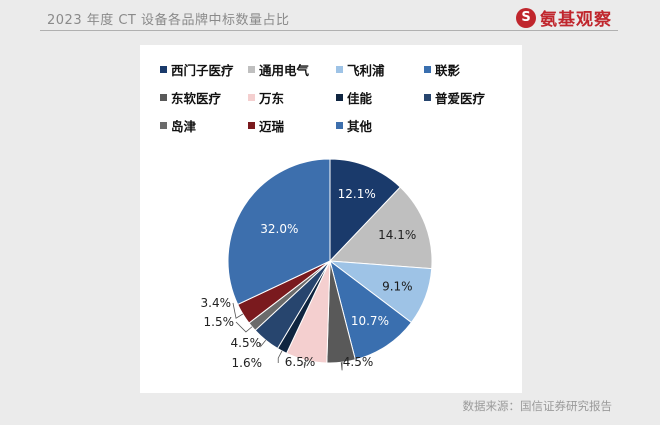 The height and width of the screenshot is (425, 660). I want to click on legend-label: 普爱医疗, so click(460, 98).